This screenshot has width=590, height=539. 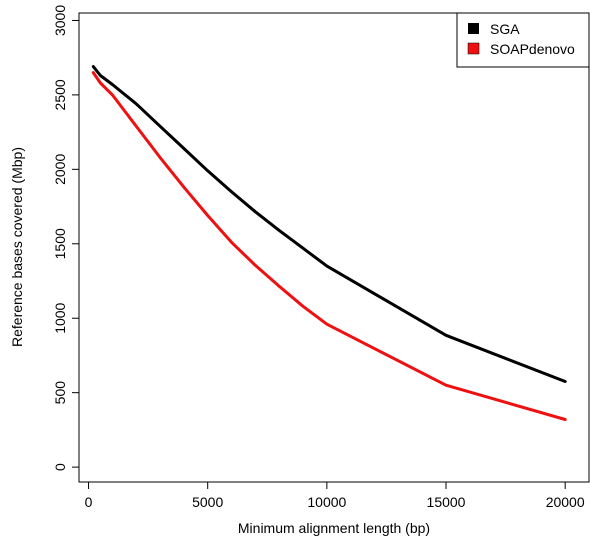 I want to click on legend-swatch-soapdenovo, so click(x=473, y=48).